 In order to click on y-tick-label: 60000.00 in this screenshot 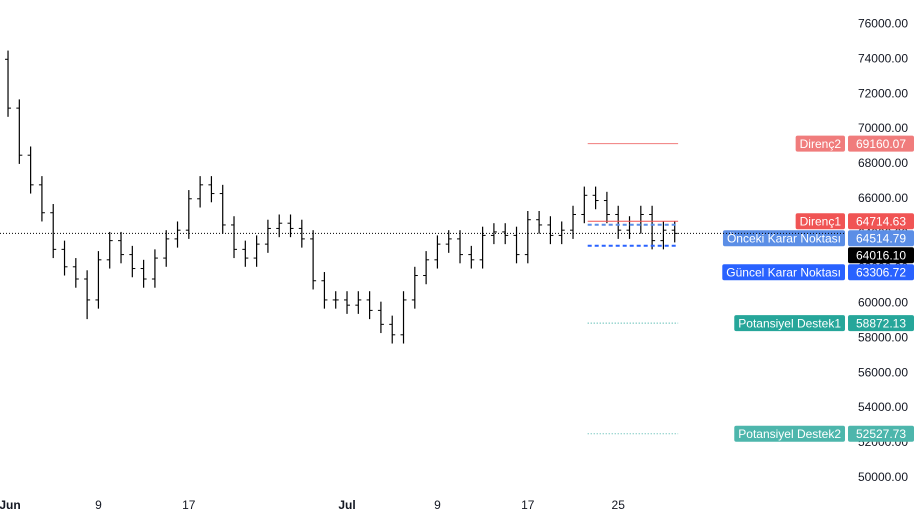, I will do `click(883, 303)`.